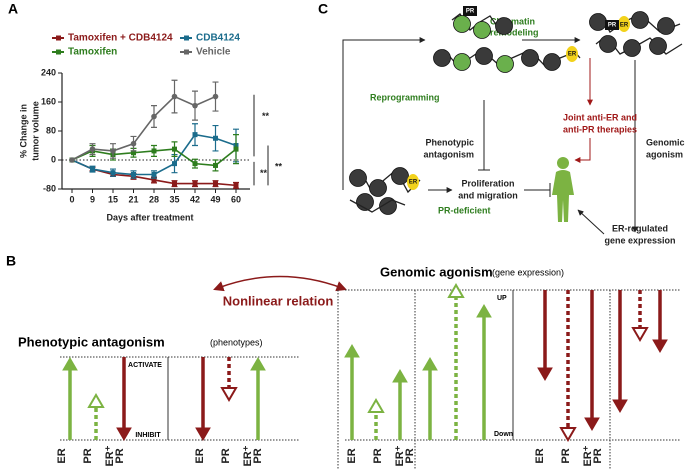 This screenshot has width=700, height=475. I want to click on x-axis-label: Days after treatment, so click(149, 217).